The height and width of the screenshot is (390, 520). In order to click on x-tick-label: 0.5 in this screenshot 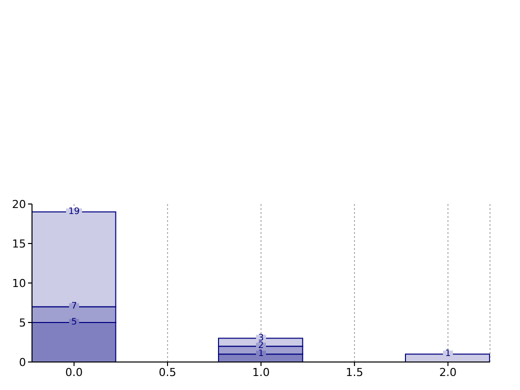, I will do `click(167, 372)`.